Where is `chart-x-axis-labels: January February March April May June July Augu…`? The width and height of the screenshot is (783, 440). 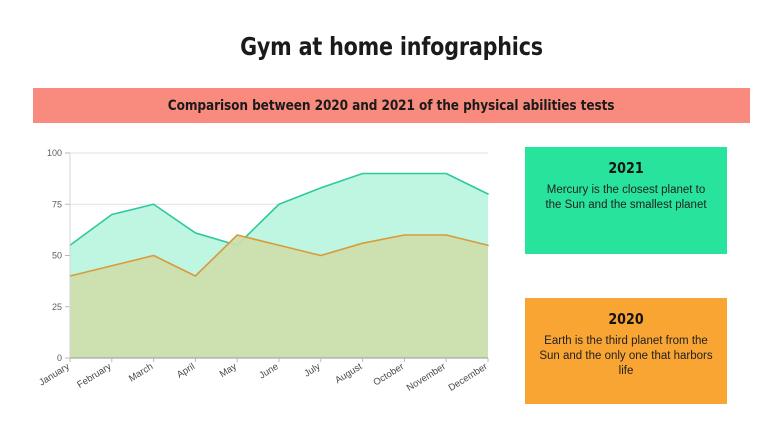 chart-x-axis-labels: January February March April May June July Augu… is located at coordinates (263, 376).